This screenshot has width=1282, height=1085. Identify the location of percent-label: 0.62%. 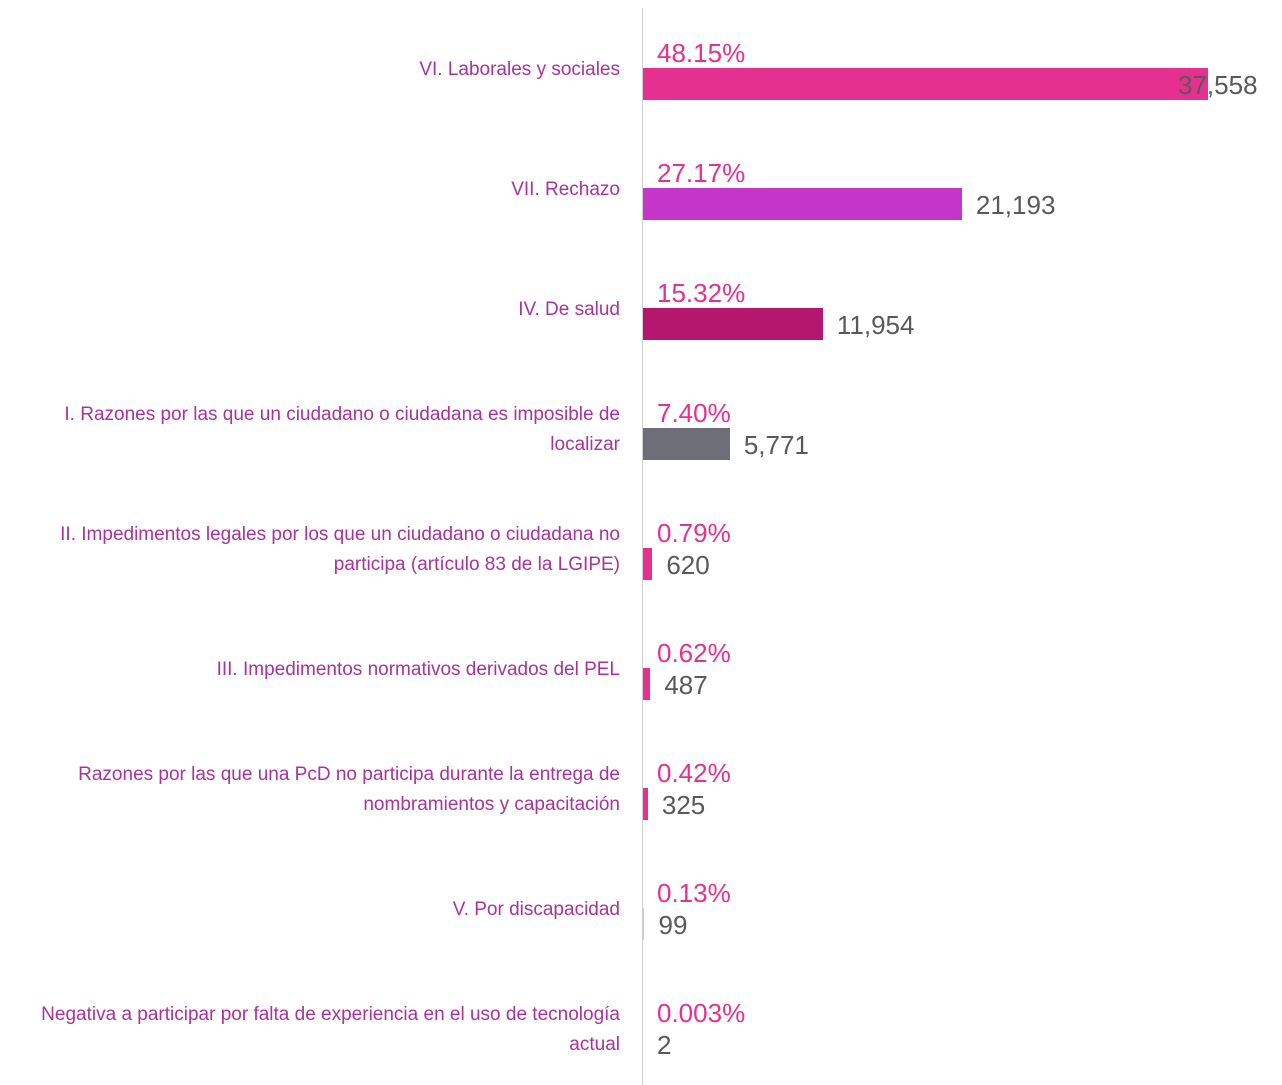
(694, 653).